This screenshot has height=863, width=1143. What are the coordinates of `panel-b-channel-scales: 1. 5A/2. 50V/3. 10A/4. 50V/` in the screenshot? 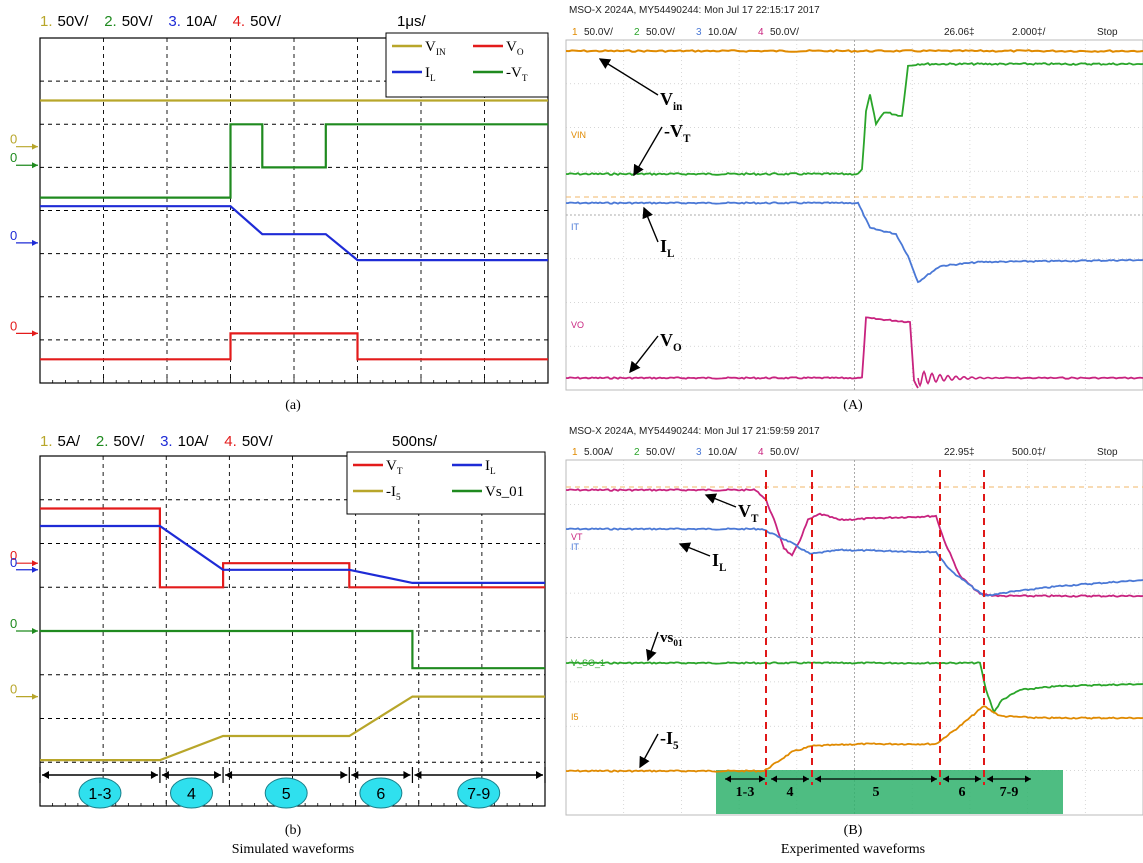 It's located at (157, 441).